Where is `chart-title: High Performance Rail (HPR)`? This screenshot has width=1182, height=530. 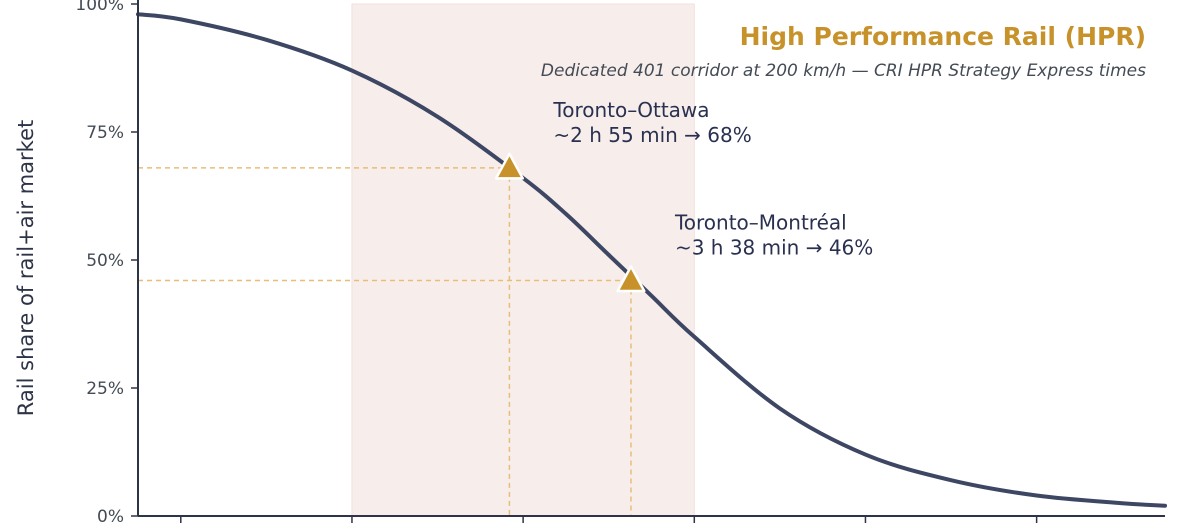 chart-title: High Performance Rail (HPR) is located at coordinates (943, 36).